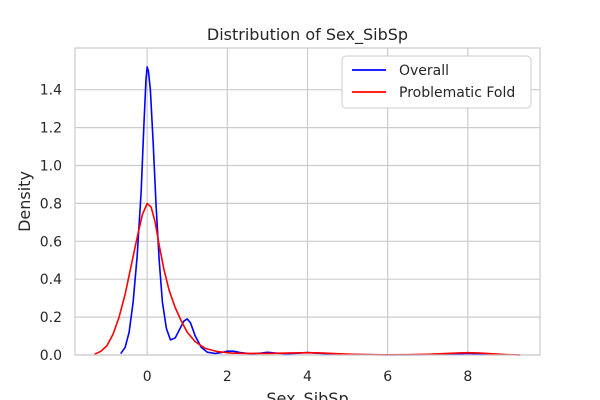 This screenshot has width=600, height=400. I want to click on y-tick-label: 0.0, so click(51, 356).